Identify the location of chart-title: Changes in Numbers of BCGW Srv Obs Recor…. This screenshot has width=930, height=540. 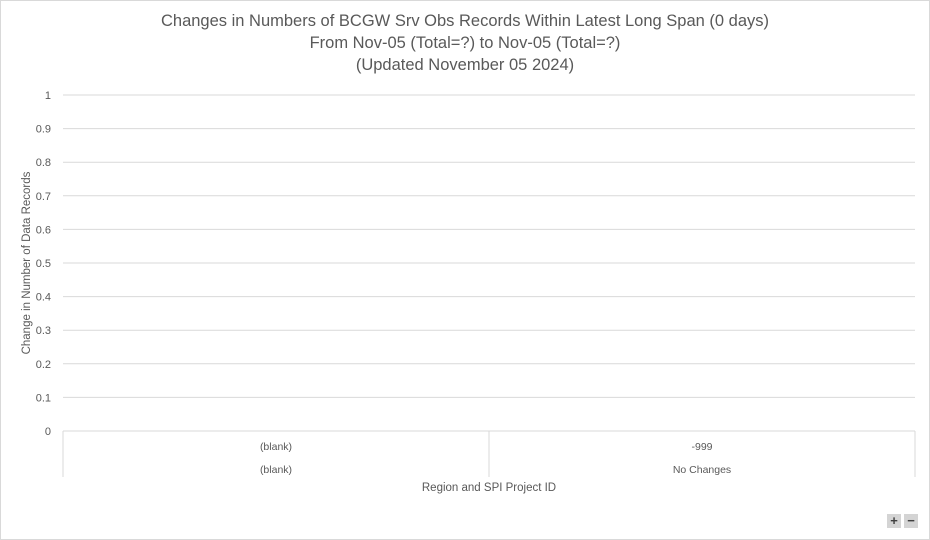
(465, 43).